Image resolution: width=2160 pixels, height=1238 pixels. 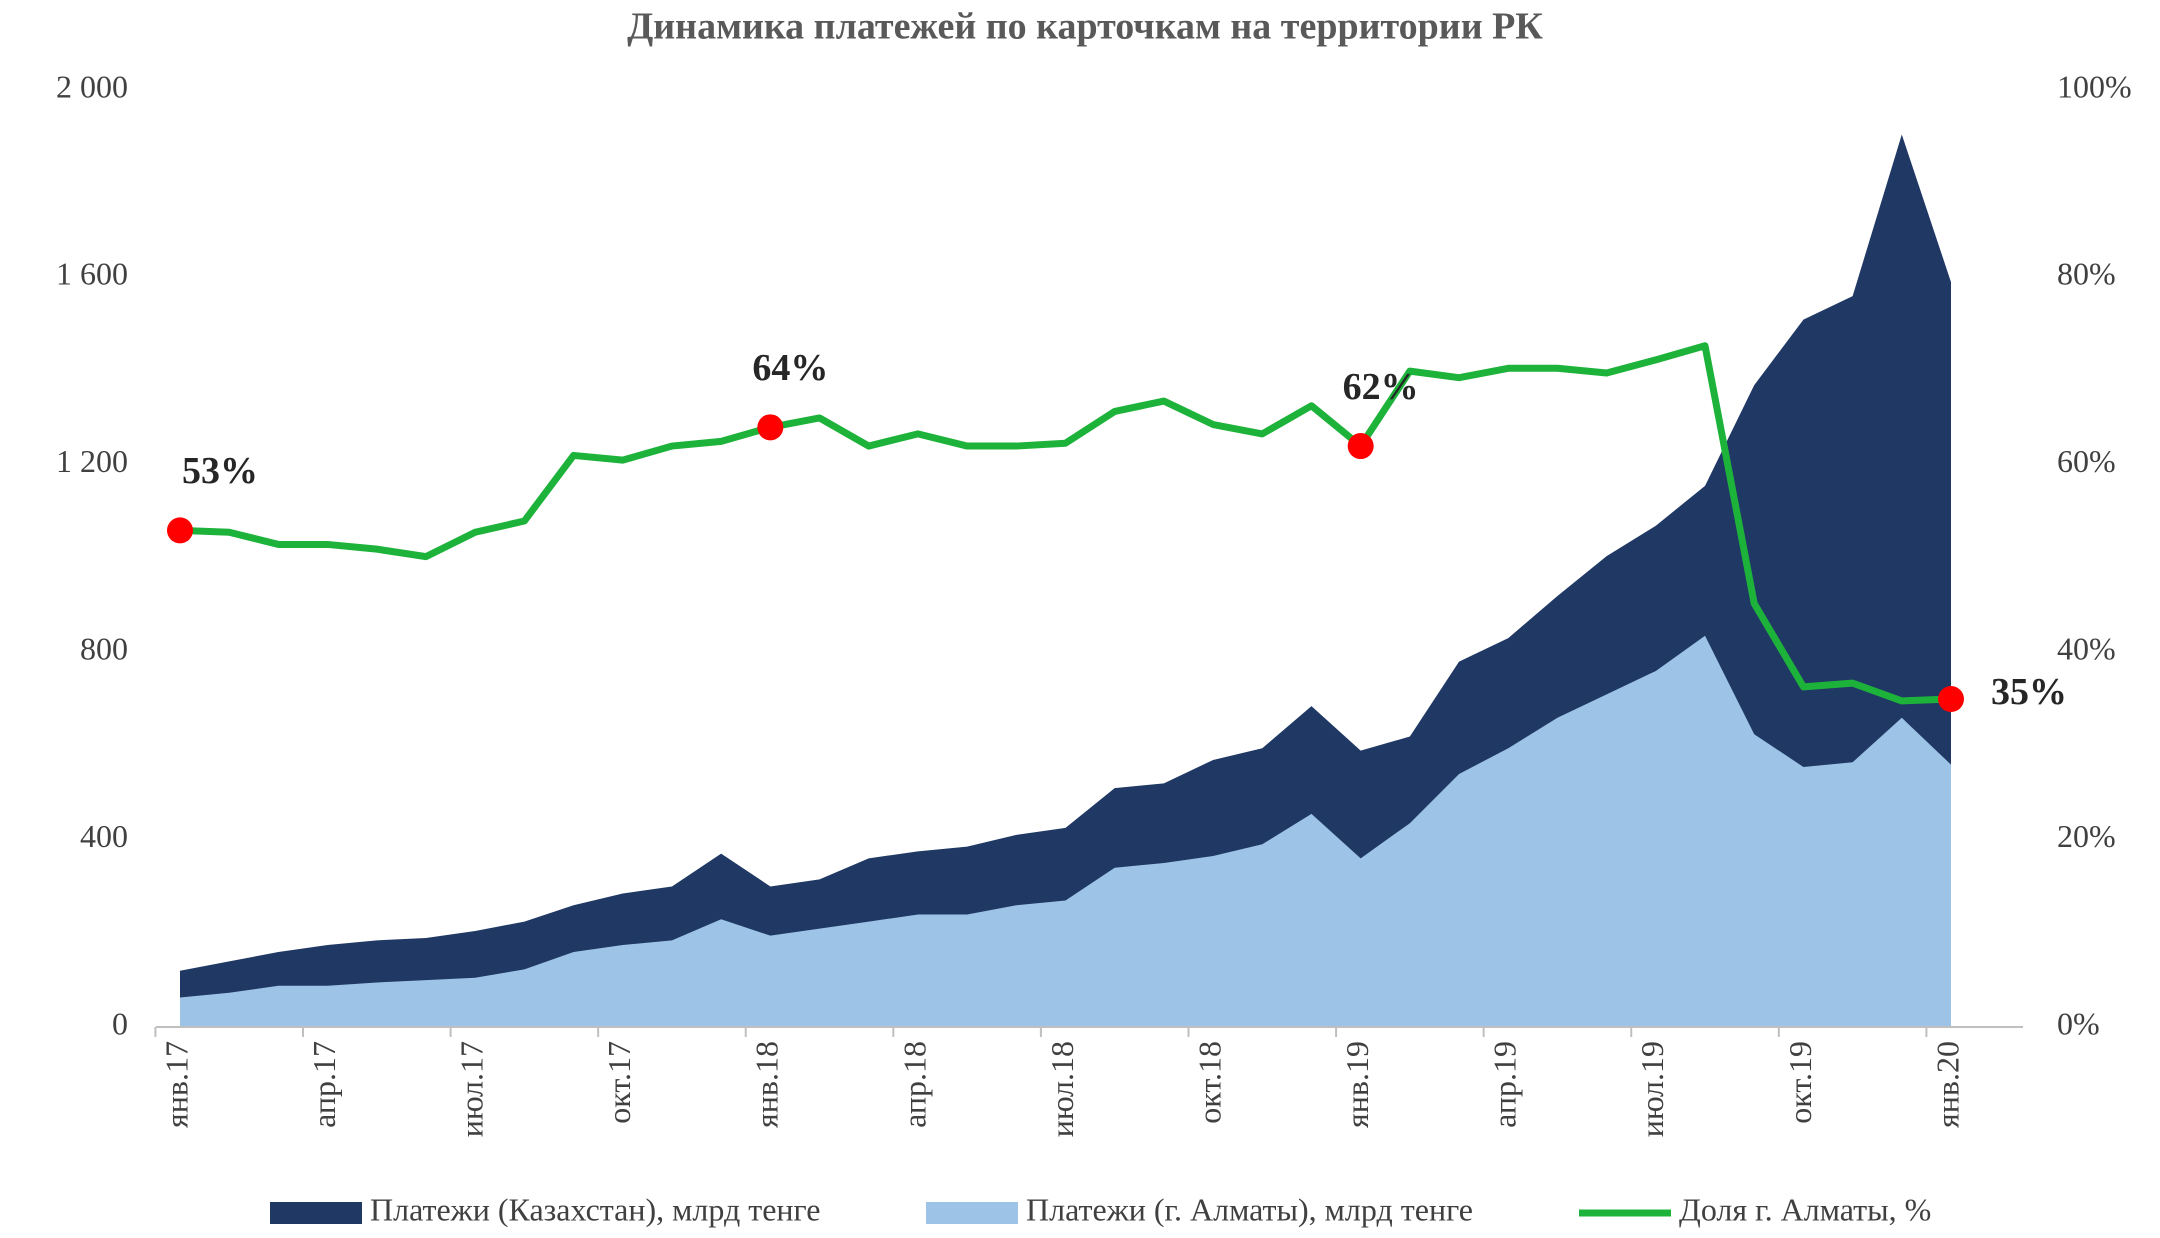 What do you see at coordinates (120, 1023) in the screenshot?
I see `y-tick-label: 0` at bounding box center [120, 1023].